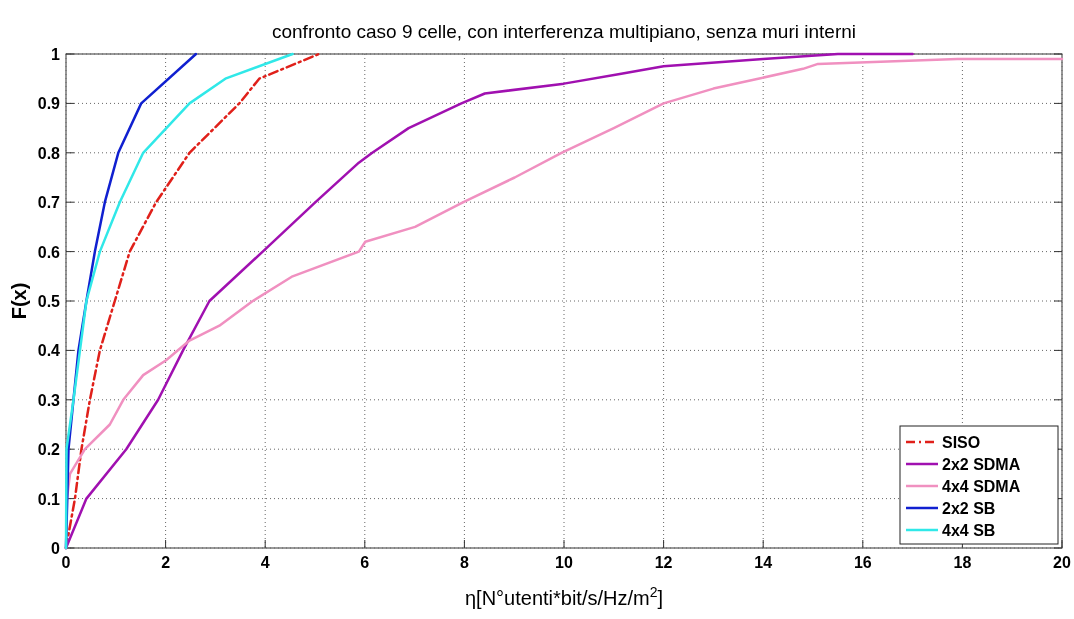 The image size is (1074, 619). What do you see at coordinates (862, 562) in the screenshot?
I see `x-tick-label: 16` at bounding box center [862, 562].